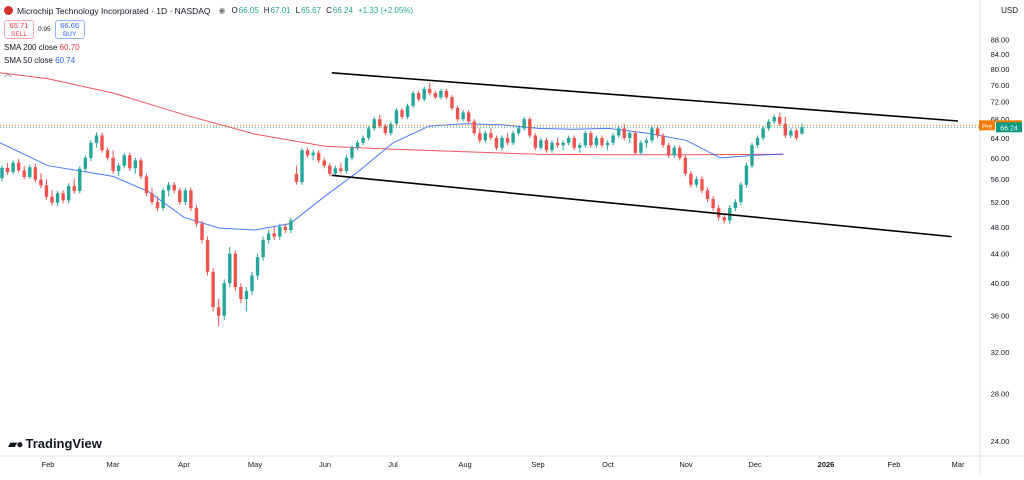  Describe the element at coordinates (113, 464) in the screenshot. I see `x-tick-label: Mar` at that location.